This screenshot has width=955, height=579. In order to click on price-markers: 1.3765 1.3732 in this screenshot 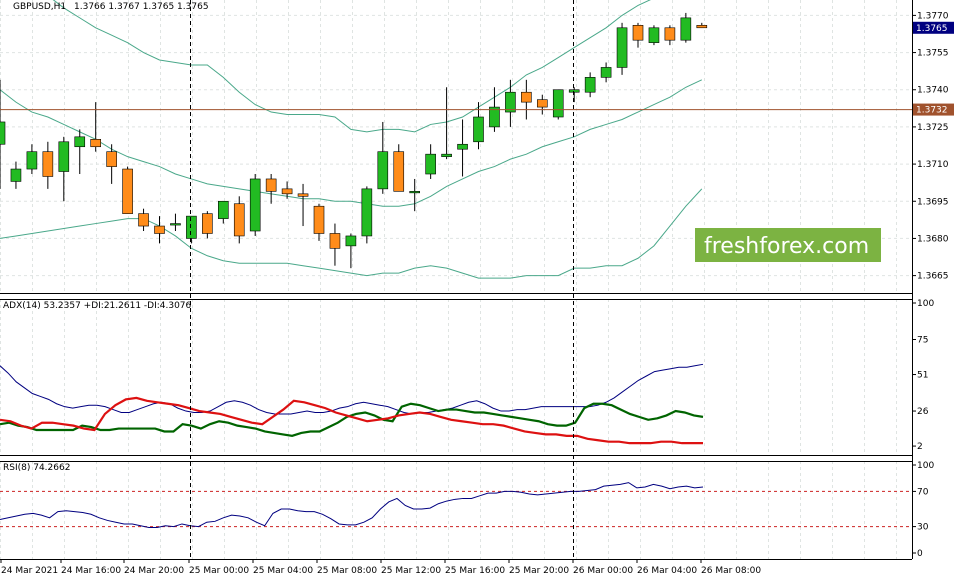, I will do `click(933, 68)`.